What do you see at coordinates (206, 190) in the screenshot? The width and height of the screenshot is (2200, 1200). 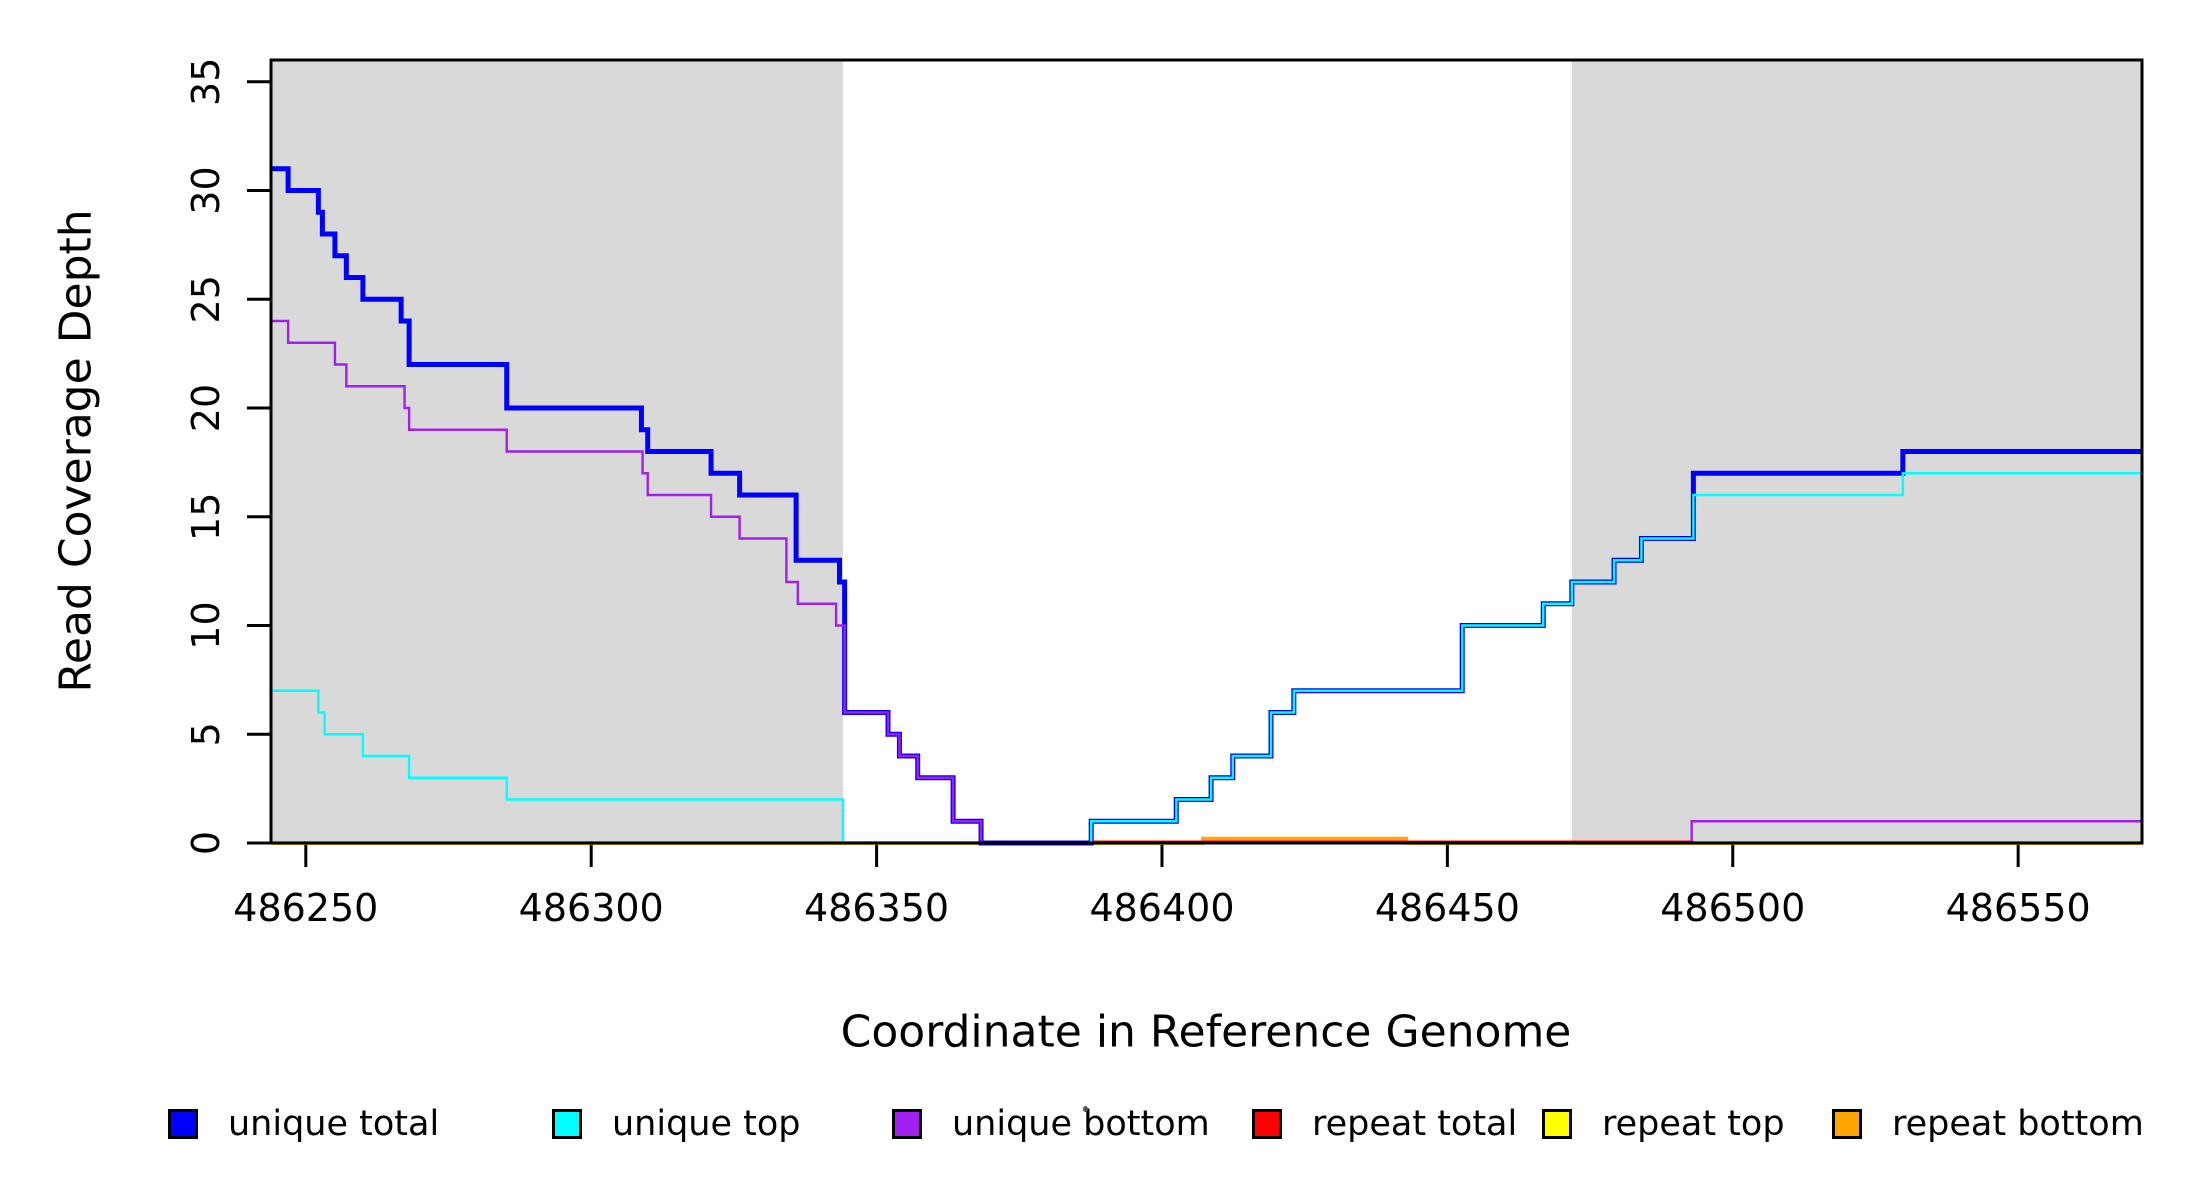 I see `y-tick-label: 30` at bounding box center [206, 190].